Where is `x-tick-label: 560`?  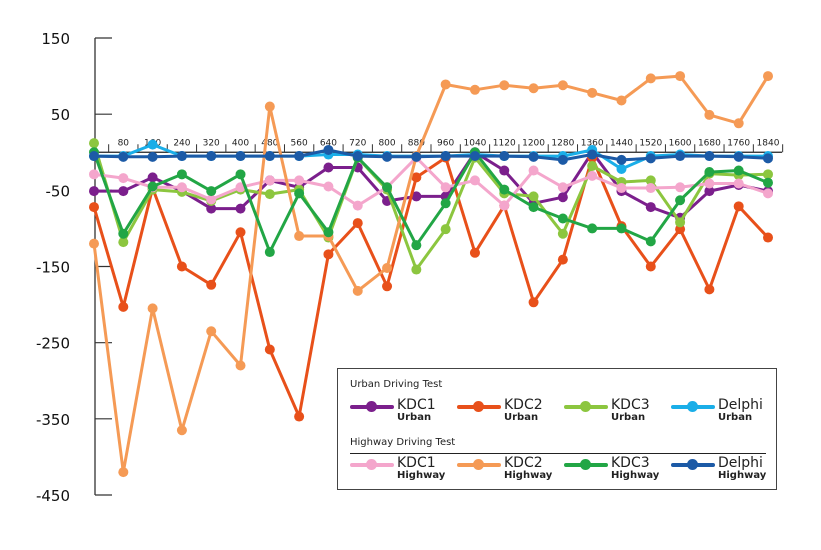 x-tick-label: 560 is located at coordinates (299, 143).